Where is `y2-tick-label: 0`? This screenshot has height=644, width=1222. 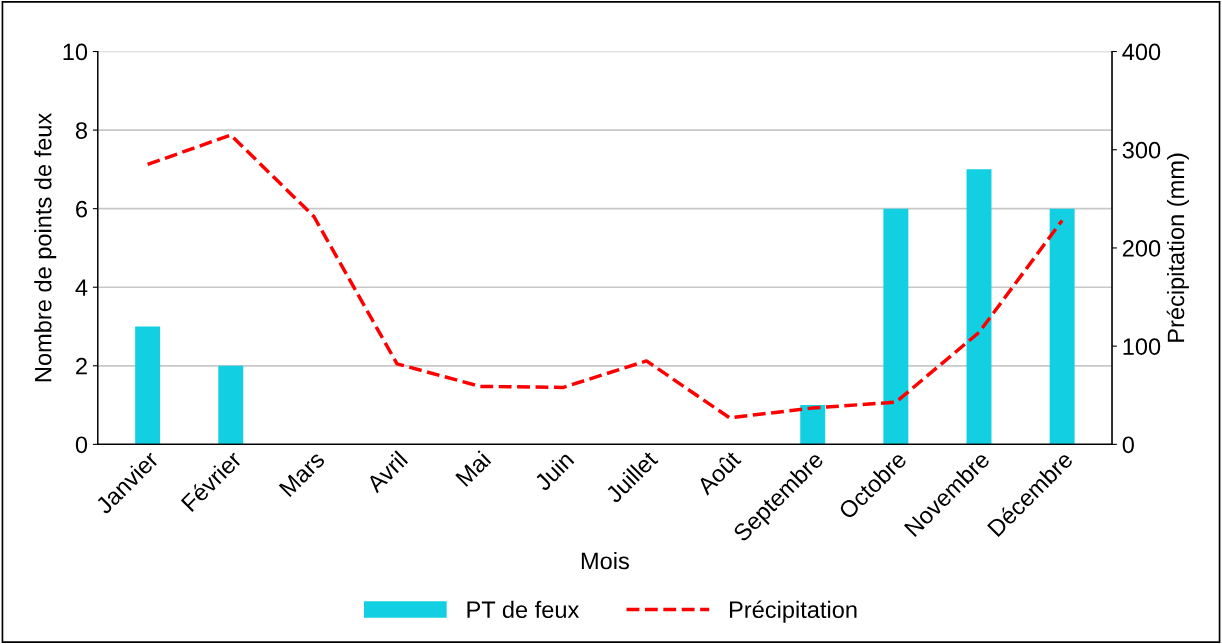
y2-tick-label: 0 is located at coordinates (1128, 445).